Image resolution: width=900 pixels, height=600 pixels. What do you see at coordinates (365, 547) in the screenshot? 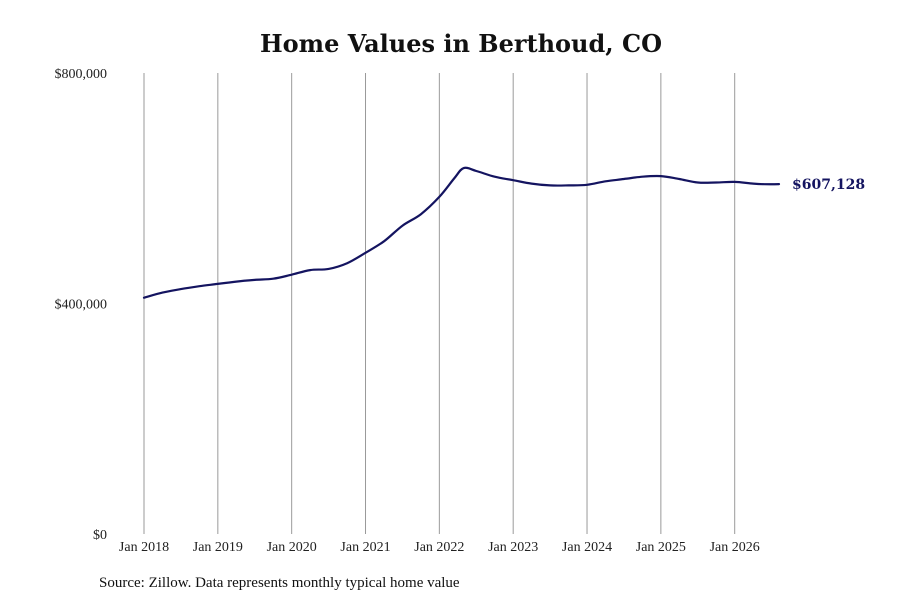
I see `x-tick-label: Jan 2021` at bounding box center [365, 547].